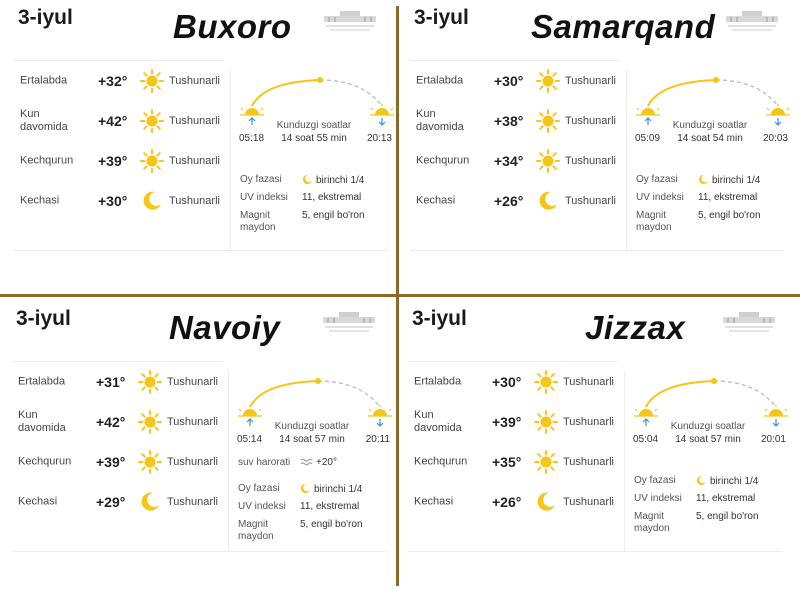 This screenshot has height=590, width=800. What do you see at coordinates (377, 439) in the screenshot?
I see `sunset-time: 20:11` at bounding box center [377, 439].